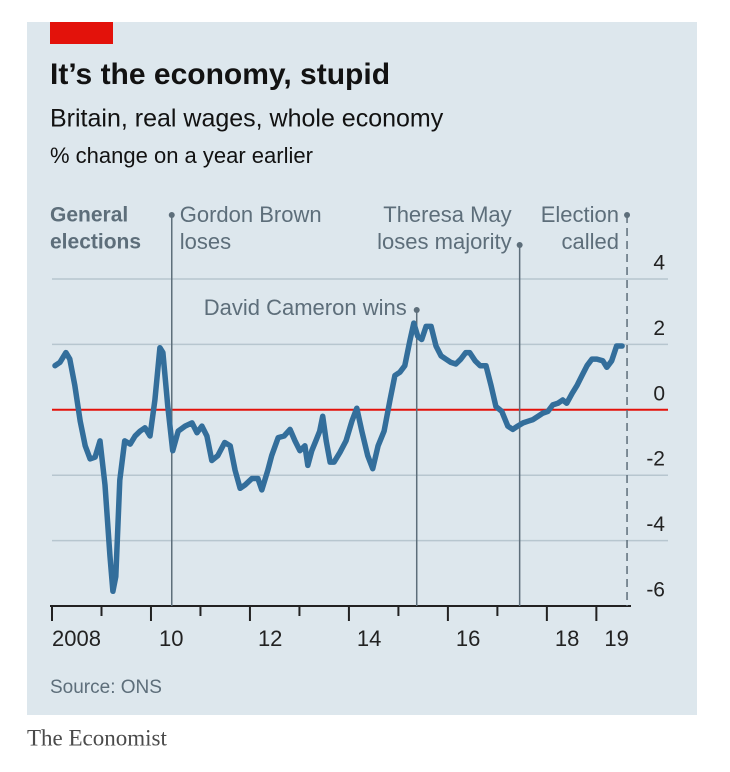  What do you see at coordinates (655, 459) in the screenshot?
I see `y-tick-label: -2` at bounding box center [655, 459].